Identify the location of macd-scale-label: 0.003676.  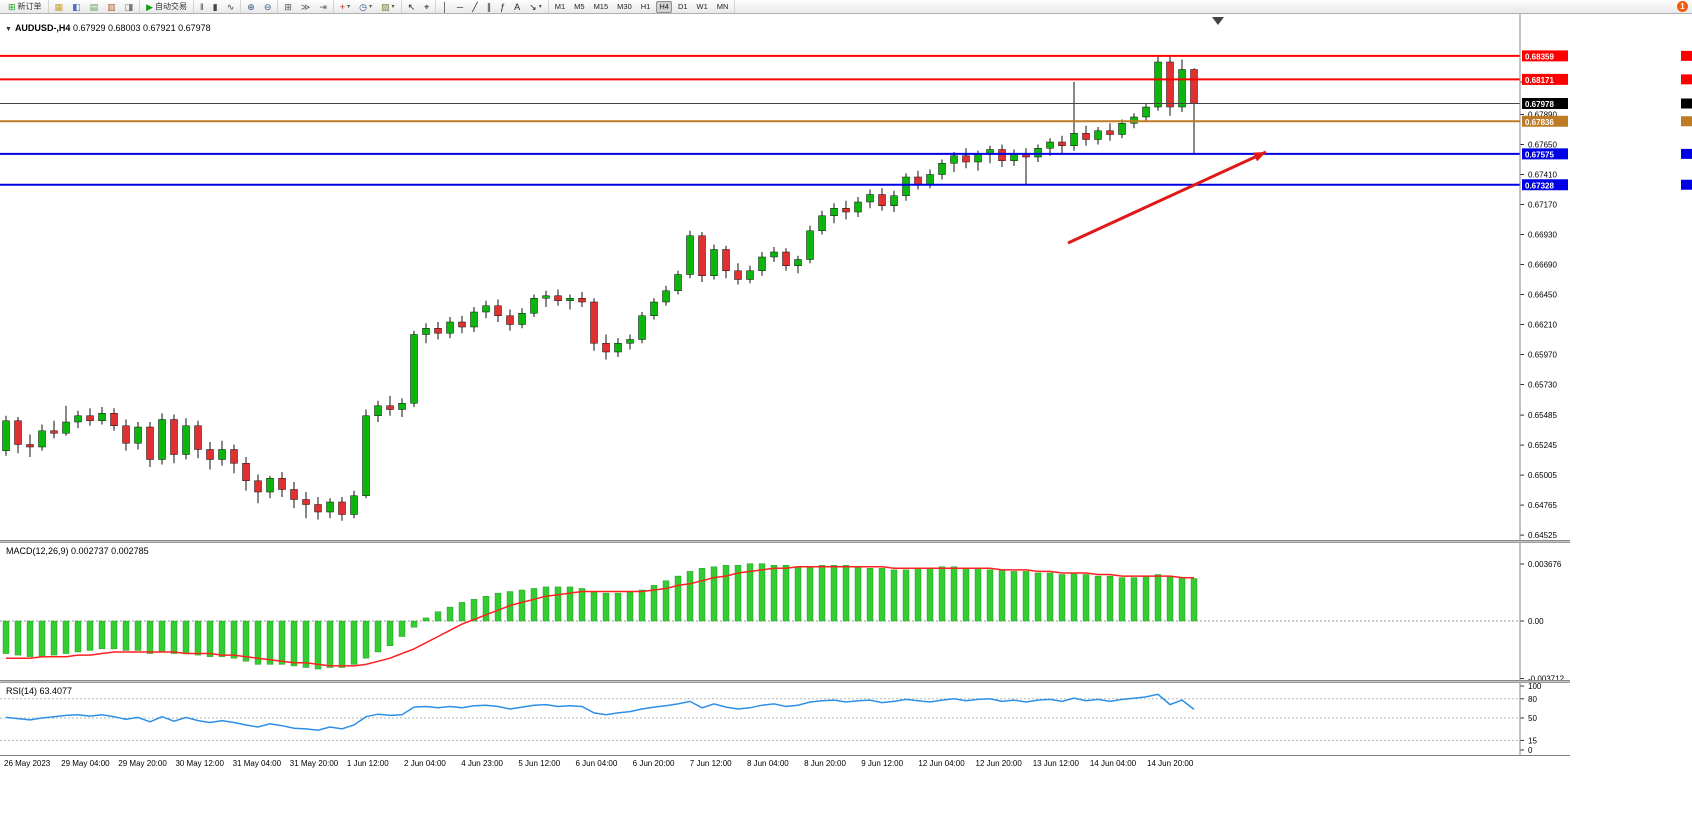
(1545, 564).